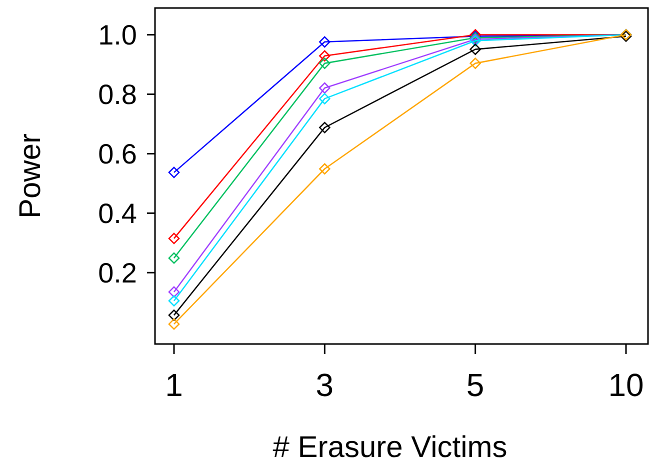  I want to click on y-tick-label: 0.4, so click(117, 213).